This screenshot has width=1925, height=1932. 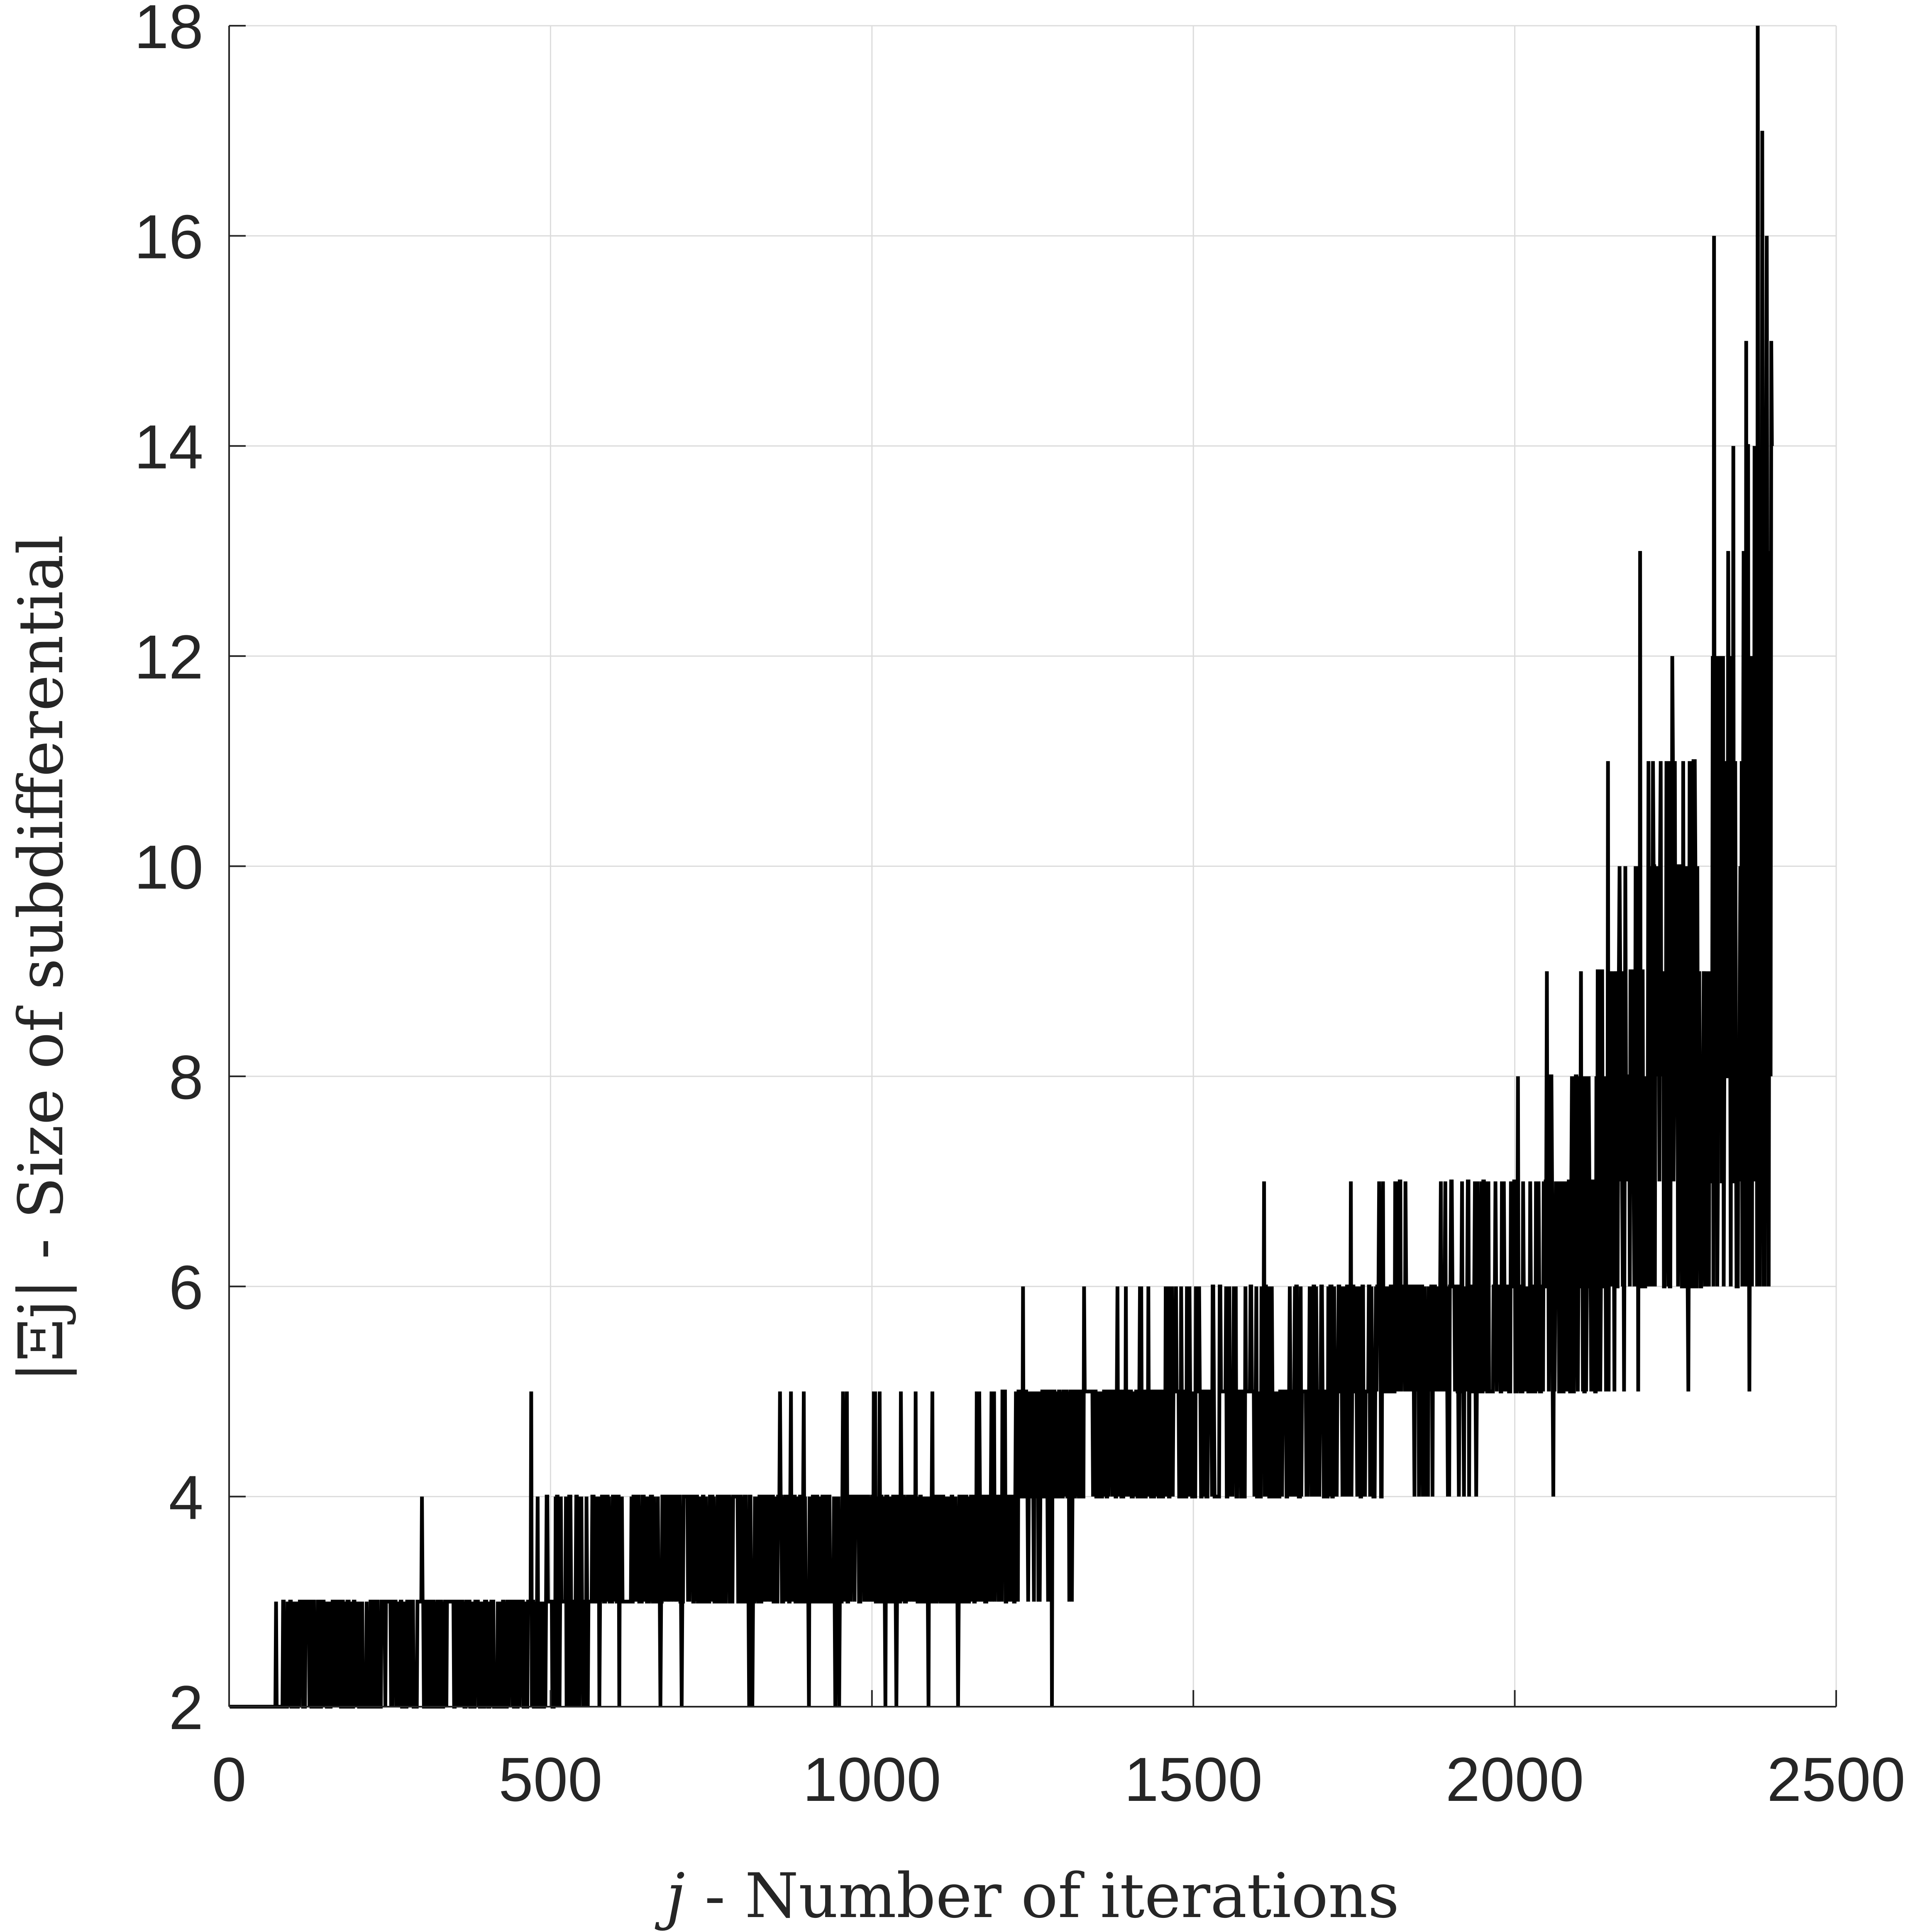 I want to click on y-axis-text: - Size of subdifferential, so click(x=41, y=907).